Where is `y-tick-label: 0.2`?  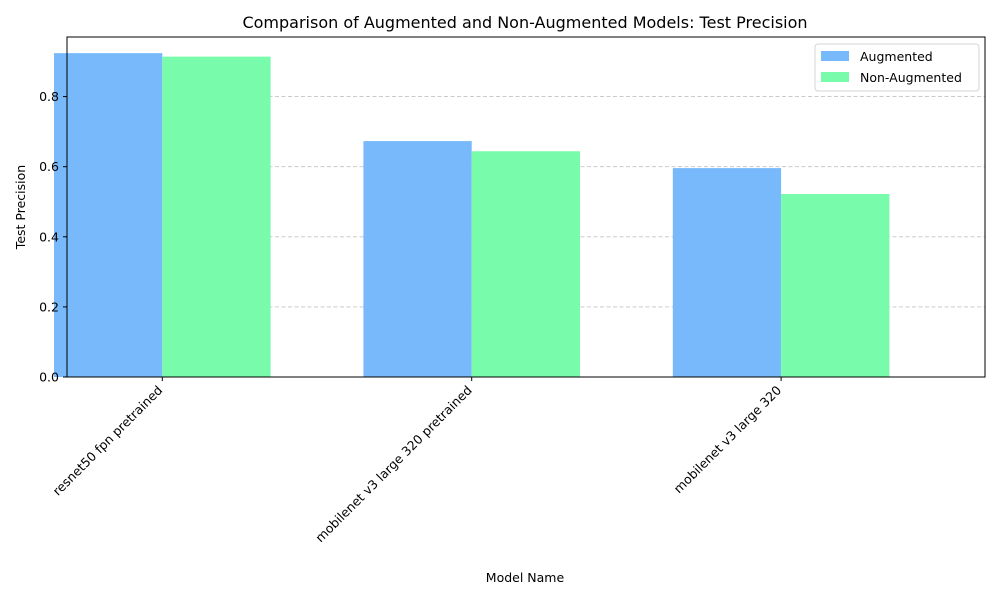 y-tick-label: 0.2 is located at coordinates (49, 306).